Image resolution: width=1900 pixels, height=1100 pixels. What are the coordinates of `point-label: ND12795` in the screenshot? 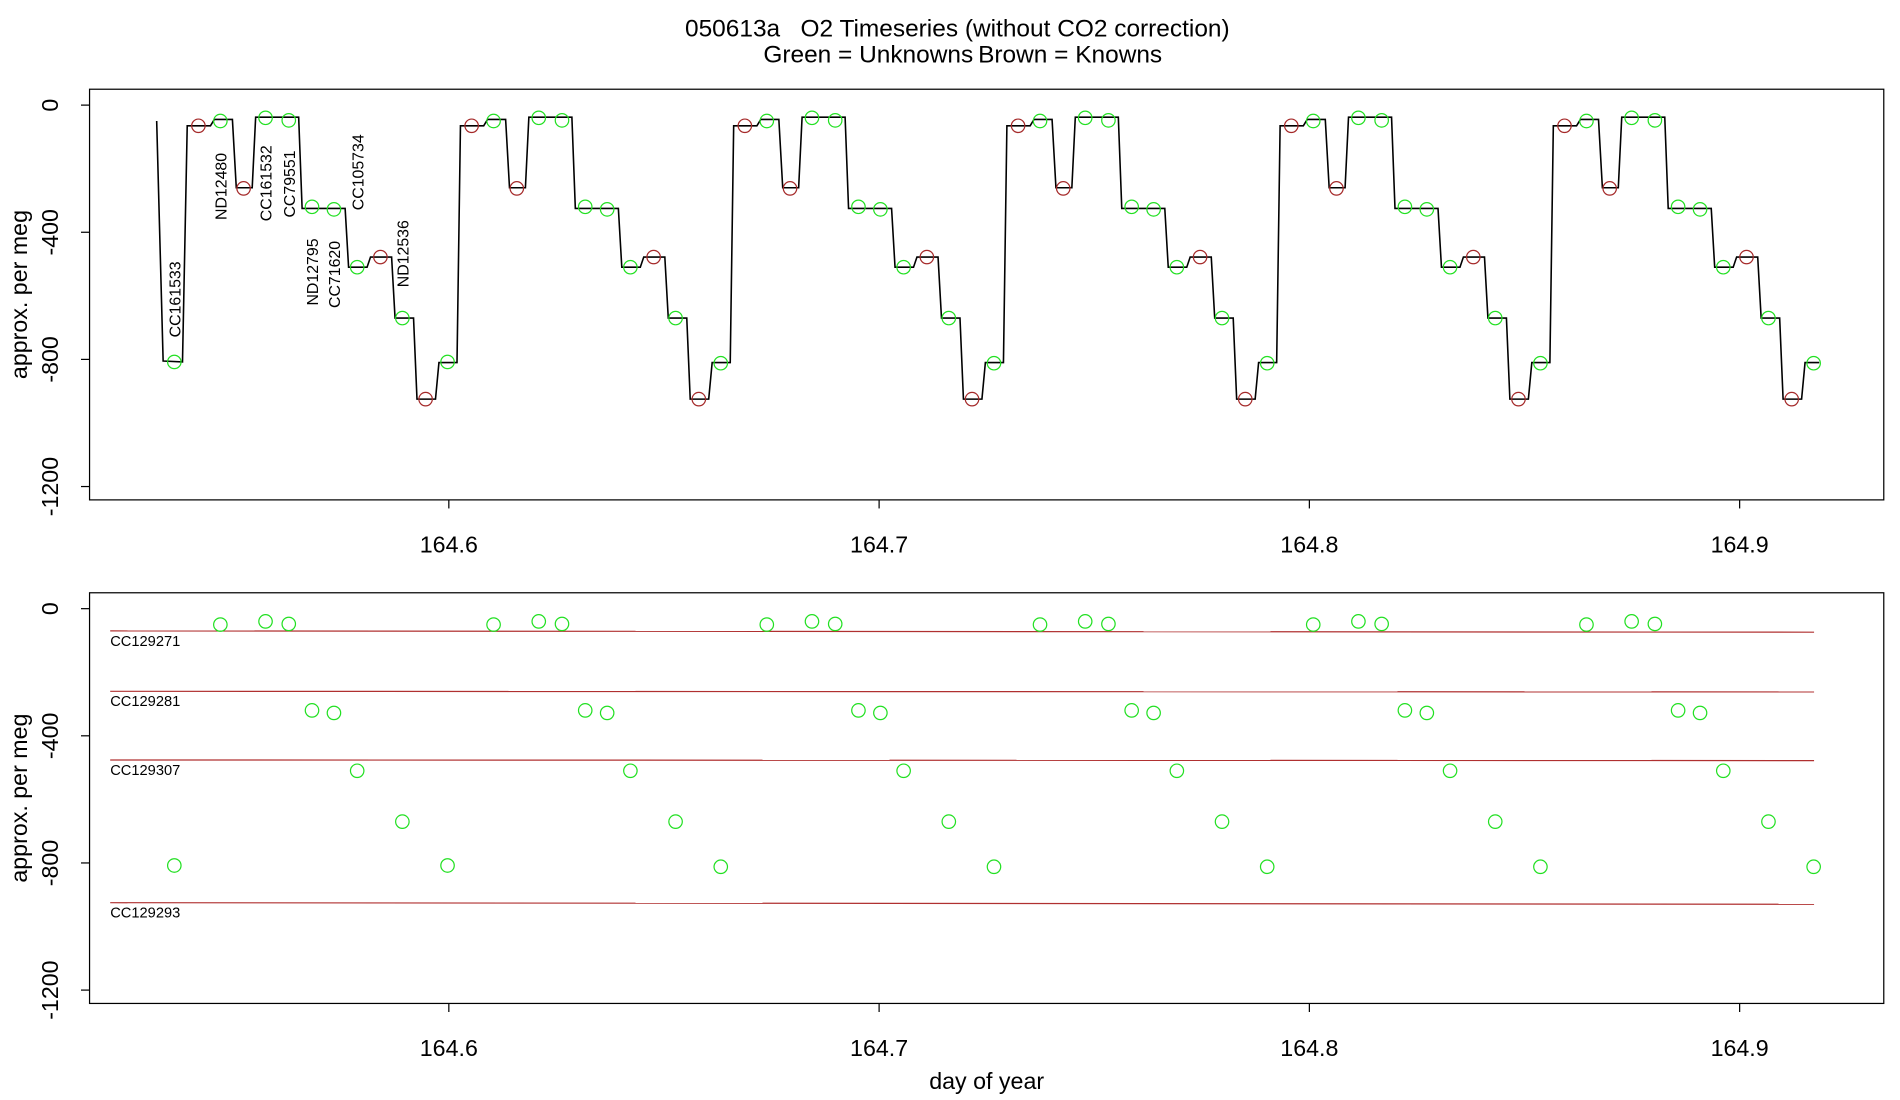 It's located at (313, 271).